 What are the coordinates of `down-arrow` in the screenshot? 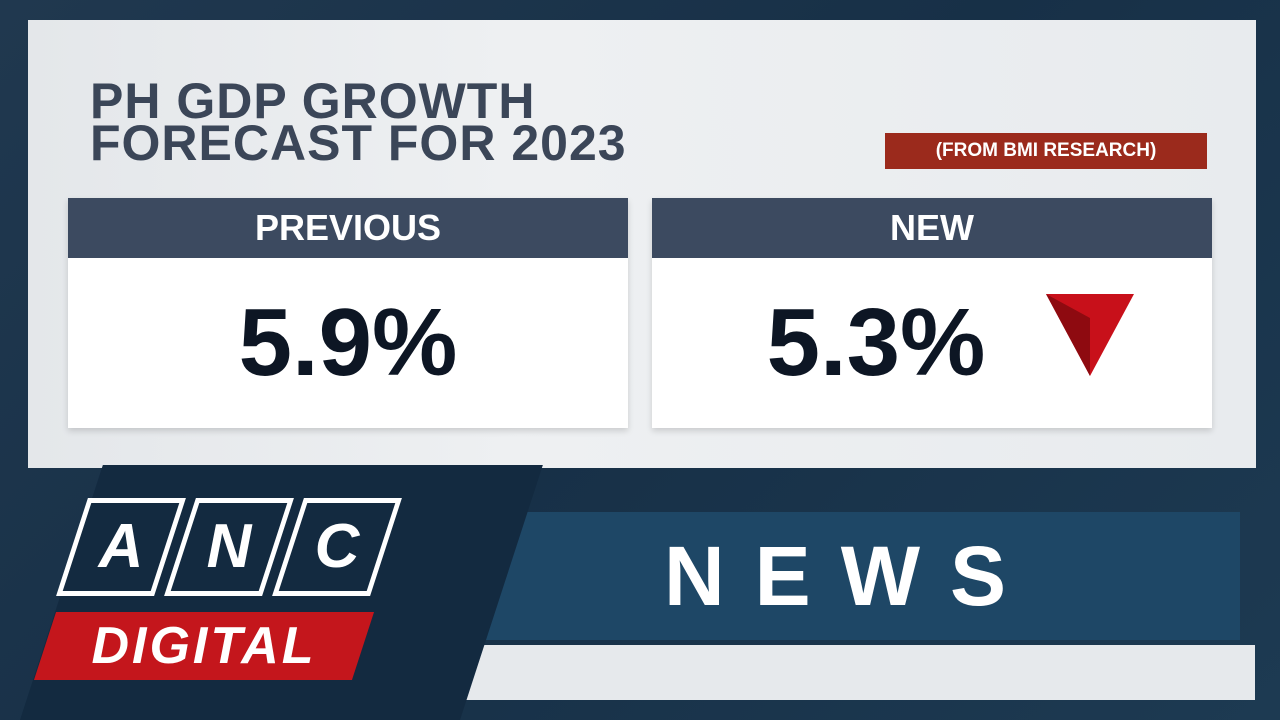 It's located at (1090, 335).